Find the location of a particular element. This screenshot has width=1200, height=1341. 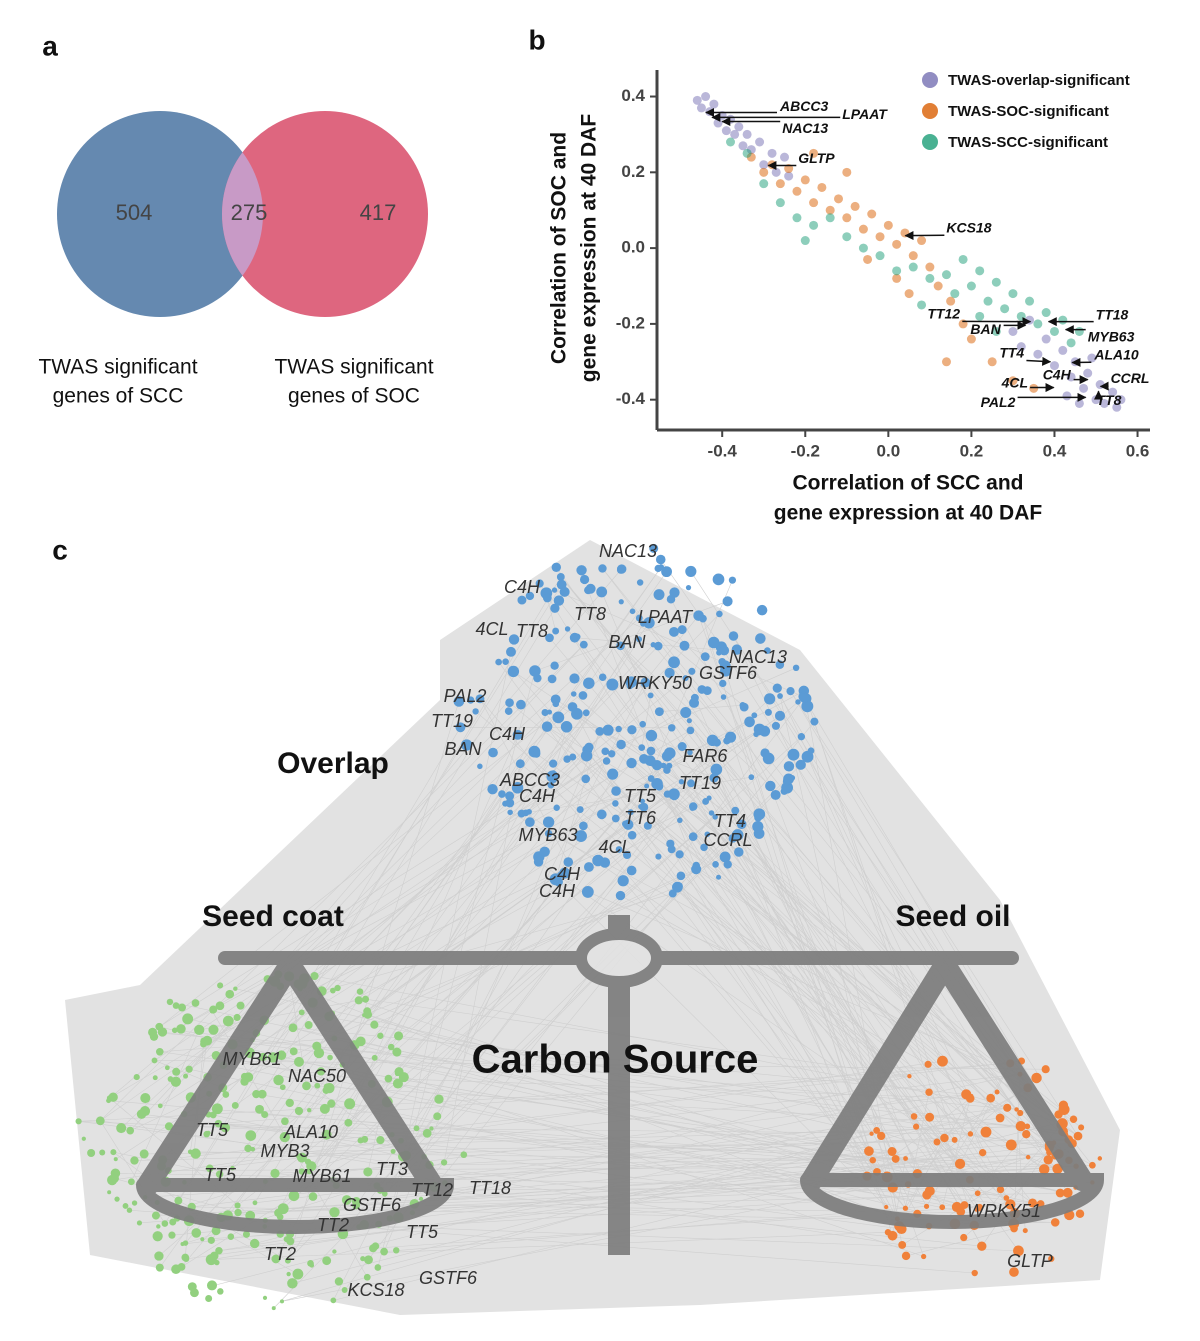

annotation-label: GLTP is located at coordinates (816, 158).